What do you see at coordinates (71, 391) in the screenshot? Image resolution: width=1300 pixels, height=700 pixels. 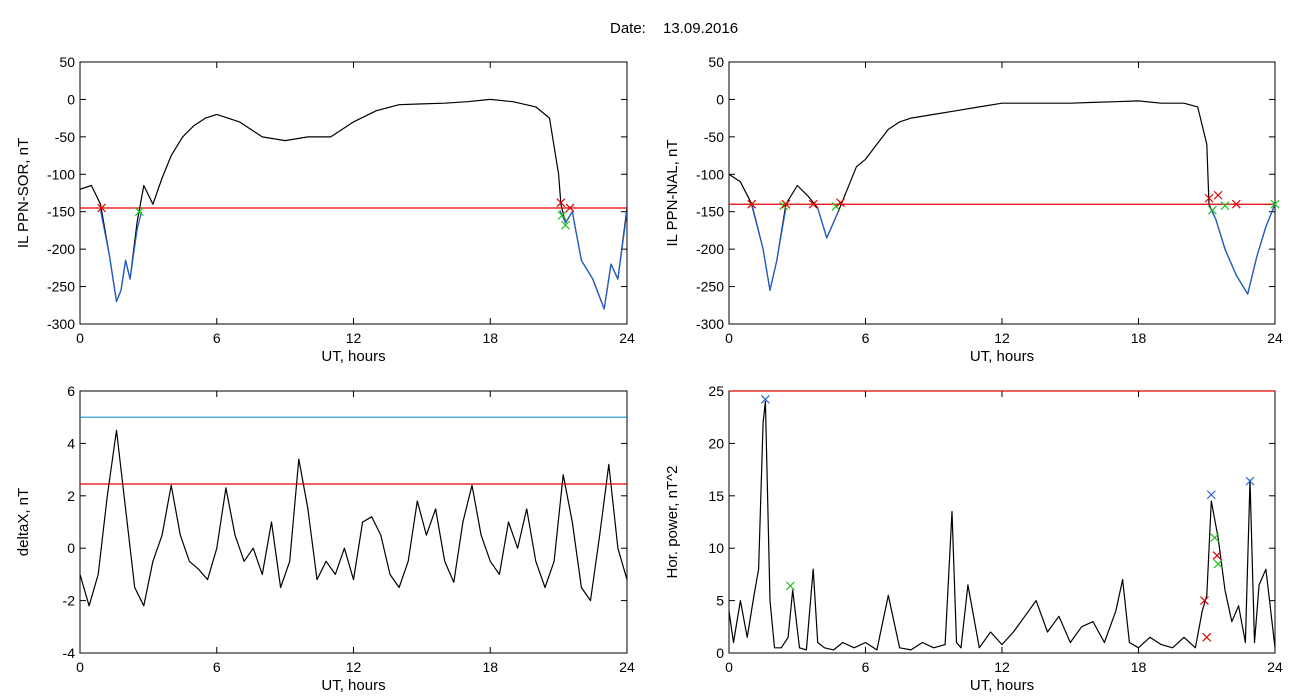 I see `y-tick-label: 6` at bounding box center [71, 391].